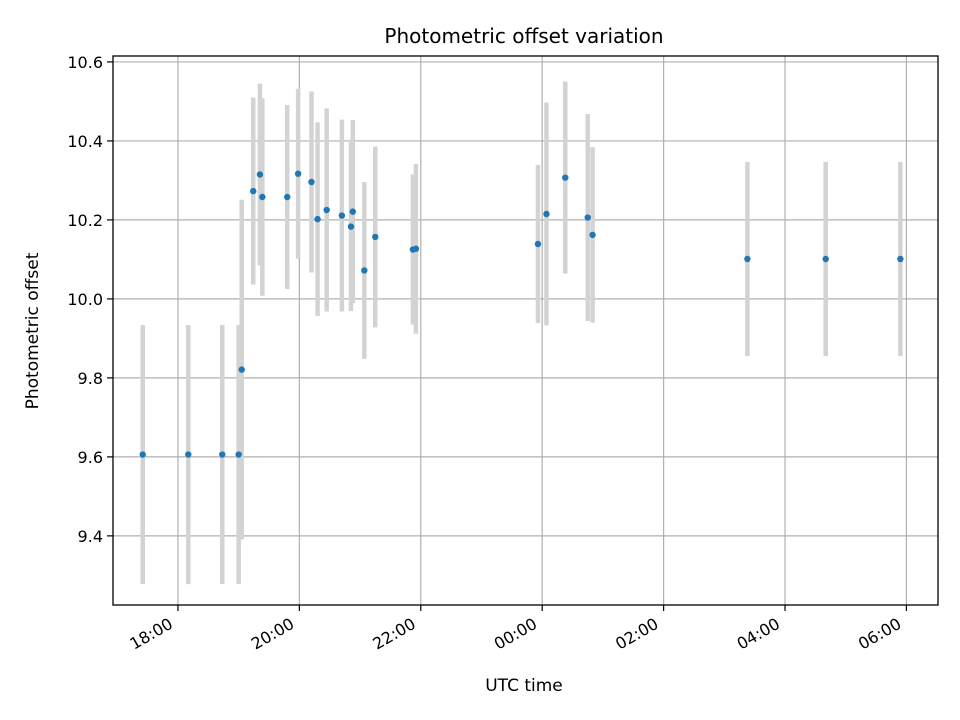 The height and width of the screenshot is (720, 960). Describe the element at coordinates (85, 220) in the screenshot. I see `y-tick-label: 10.2` at that location.